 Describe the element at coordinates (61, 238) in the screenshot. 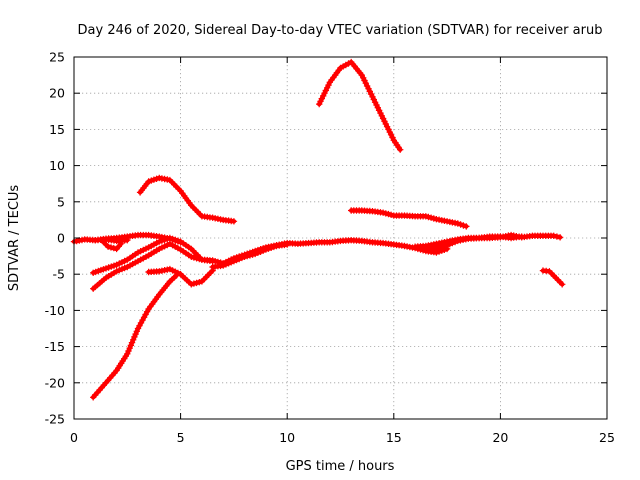

I see `y-tick-label: 0` at that location.